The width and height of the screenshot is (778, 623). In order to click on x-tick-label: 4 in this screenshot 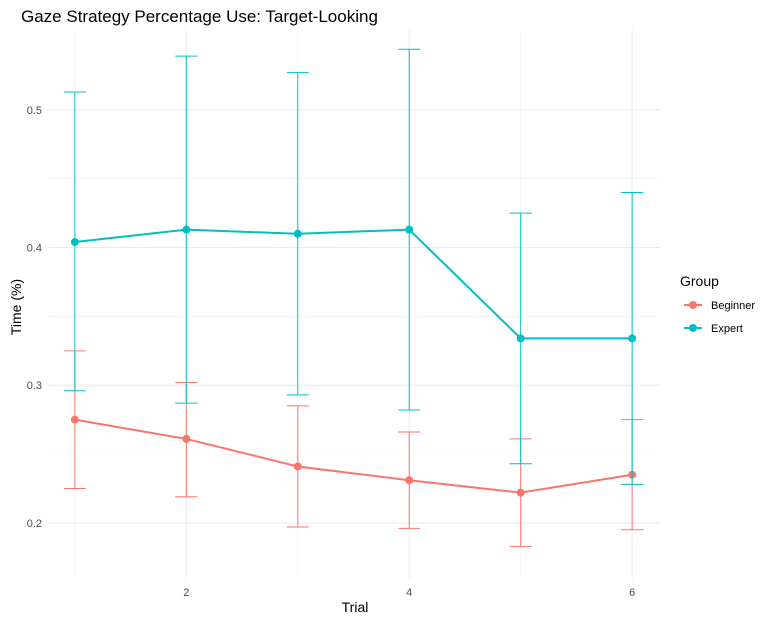, I will do `click(409, 593)`.